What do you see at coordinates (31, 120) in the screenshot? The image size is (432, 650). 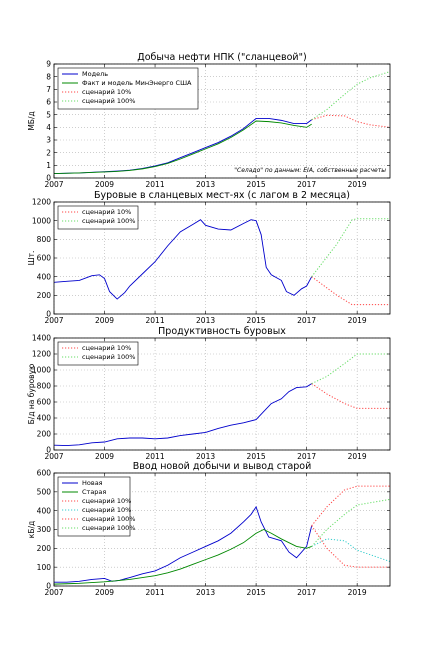 I see `y-axis-label: МБ/д` at bounding box center [31, 120].